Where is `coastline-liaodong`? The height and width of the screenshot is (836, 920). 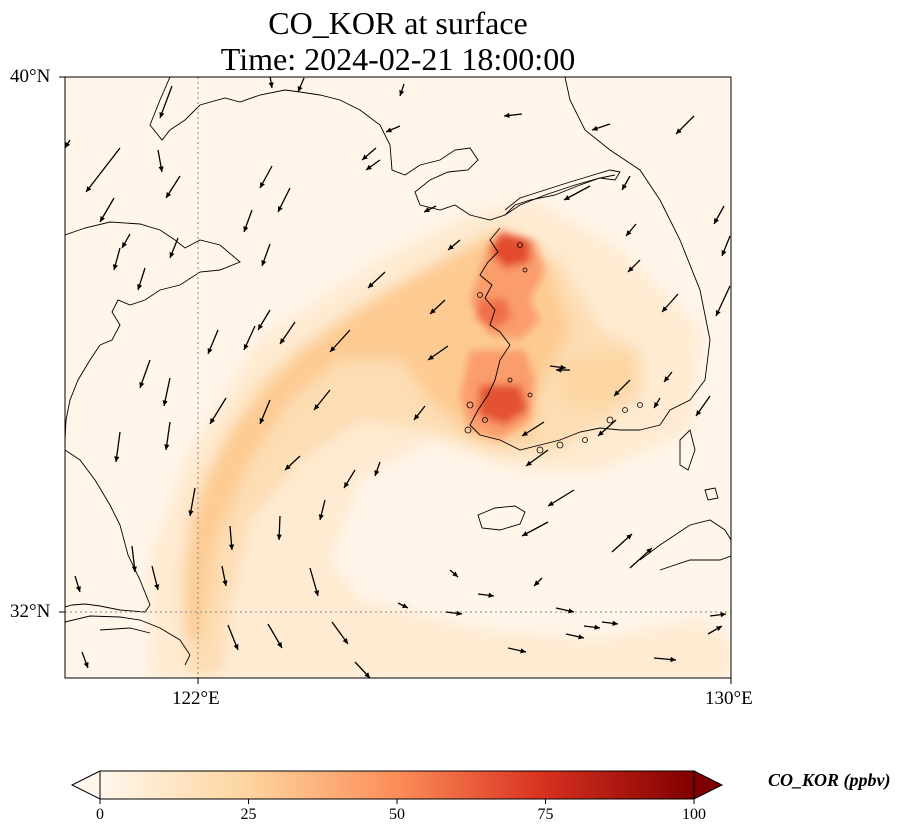
coastline-liaodong is located at coordinates (382, 149).